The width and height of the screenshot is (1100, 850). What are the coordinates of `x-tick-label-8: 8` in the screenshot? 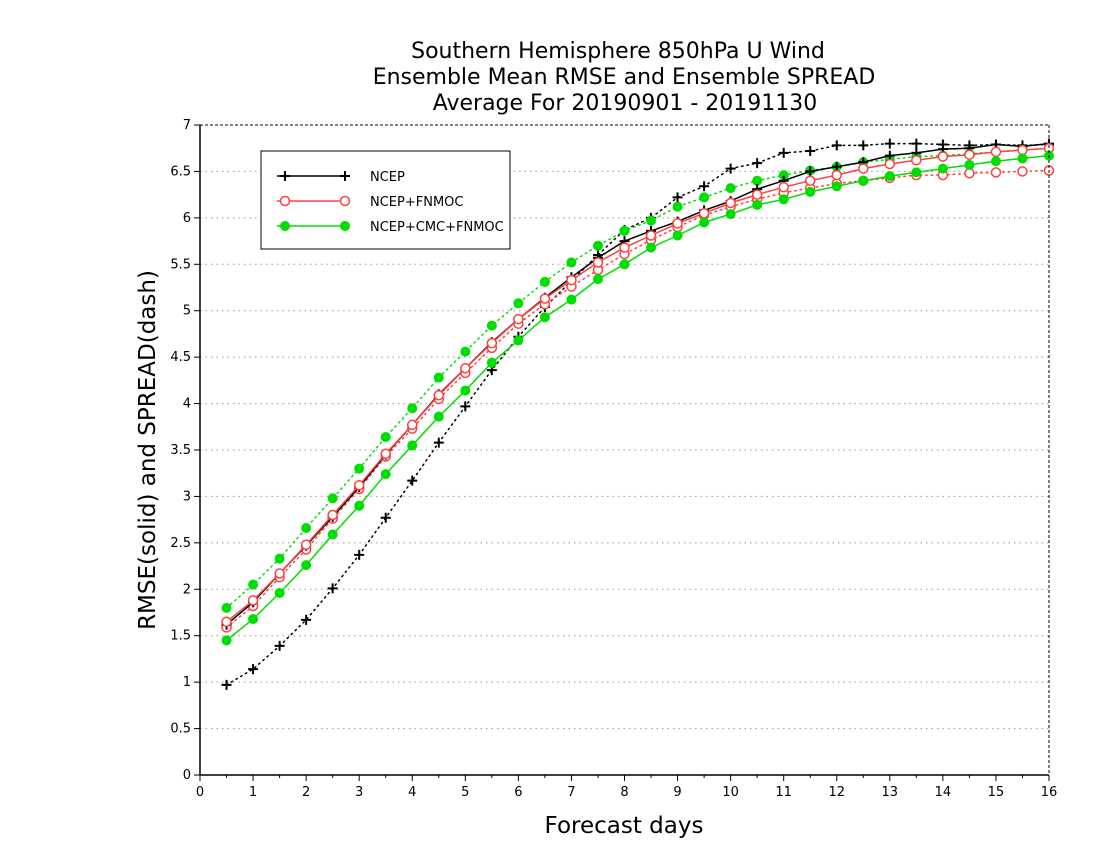 It's located at (624, 792).